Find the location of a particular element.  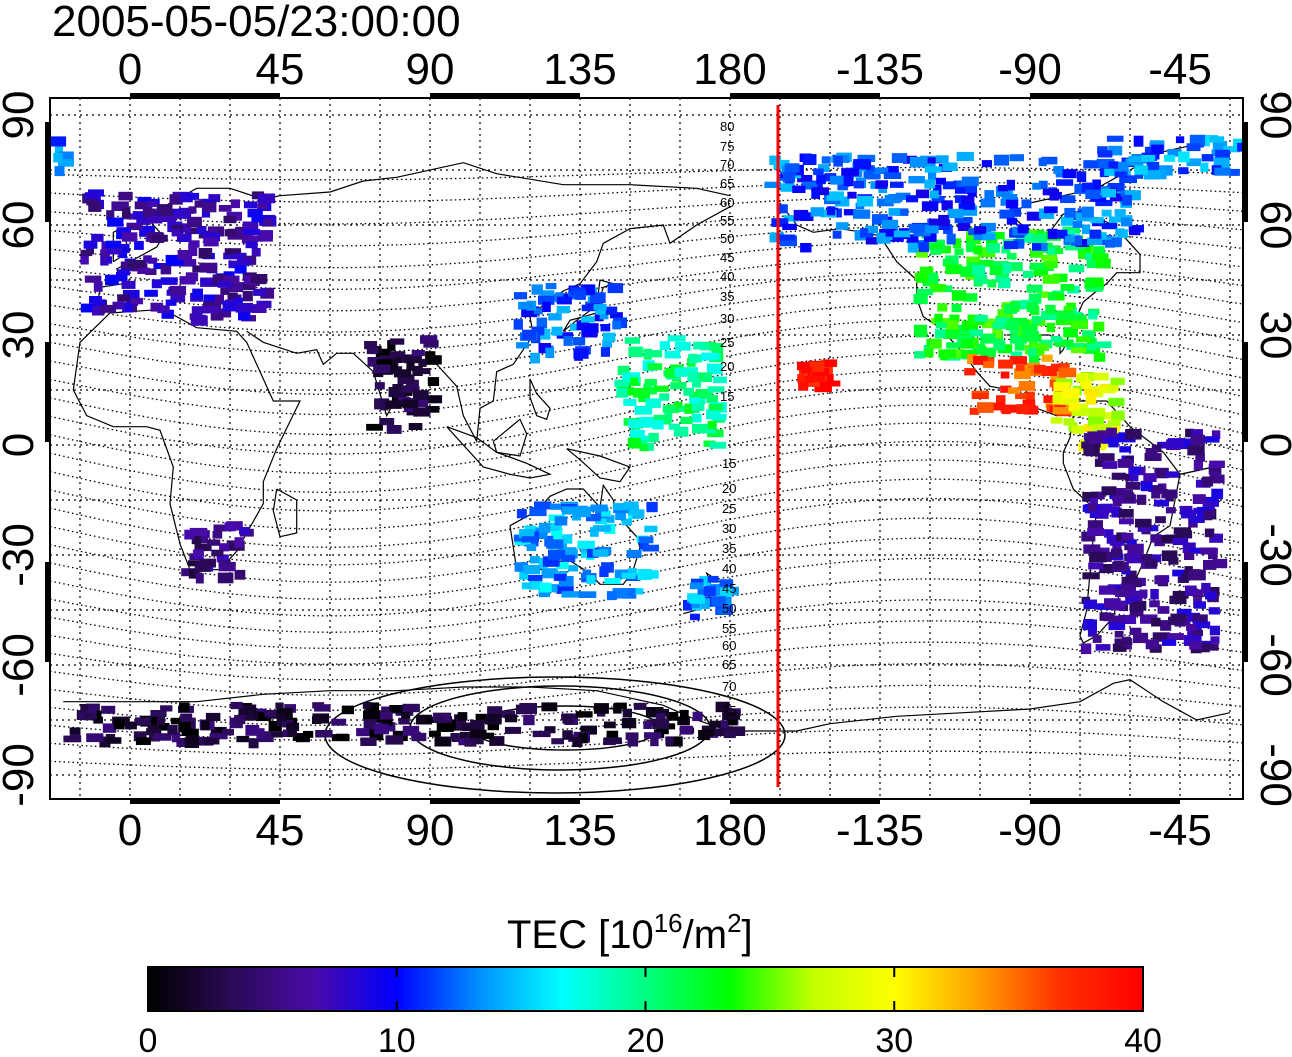

latitude-tick-label: 60 is located at coordinates (21, 225).